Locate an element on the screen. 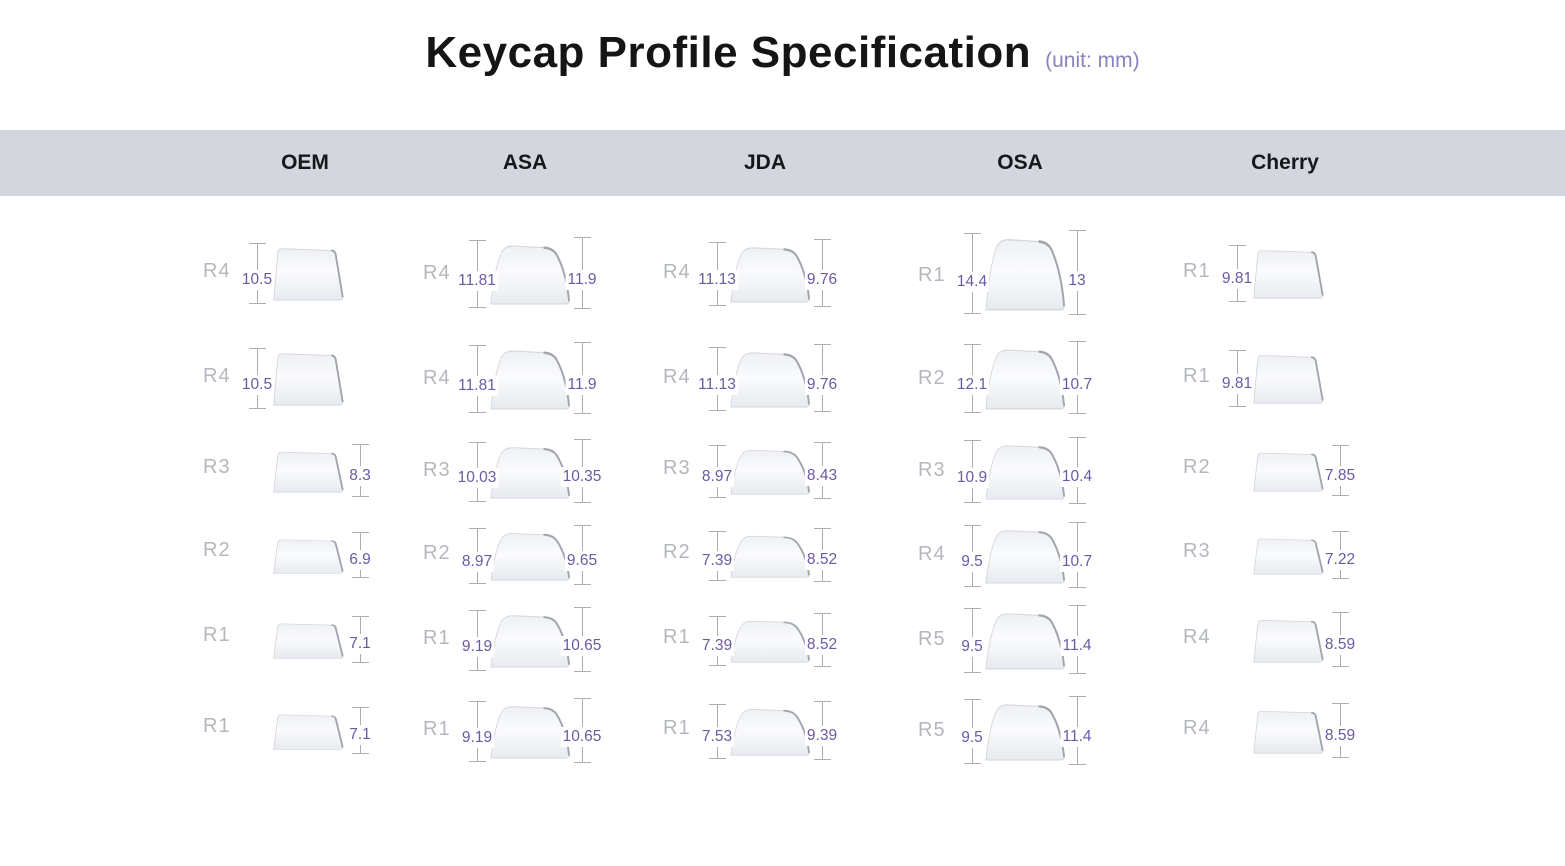  dimension-value: 11.13 is located at coordinates (717, 385).